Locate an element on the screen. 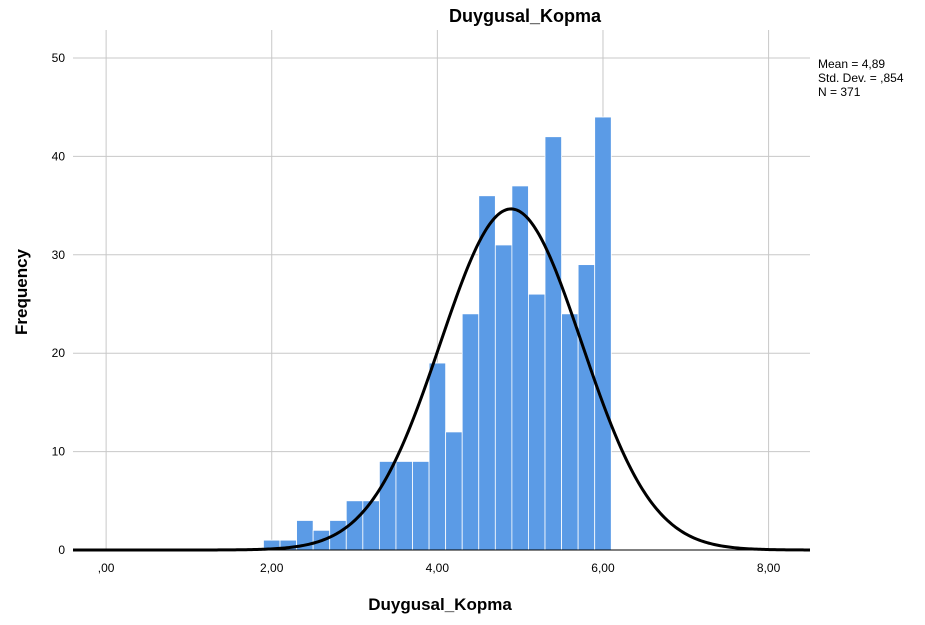  x-tick-label: 4,00 is located at coordinates (438, 568).